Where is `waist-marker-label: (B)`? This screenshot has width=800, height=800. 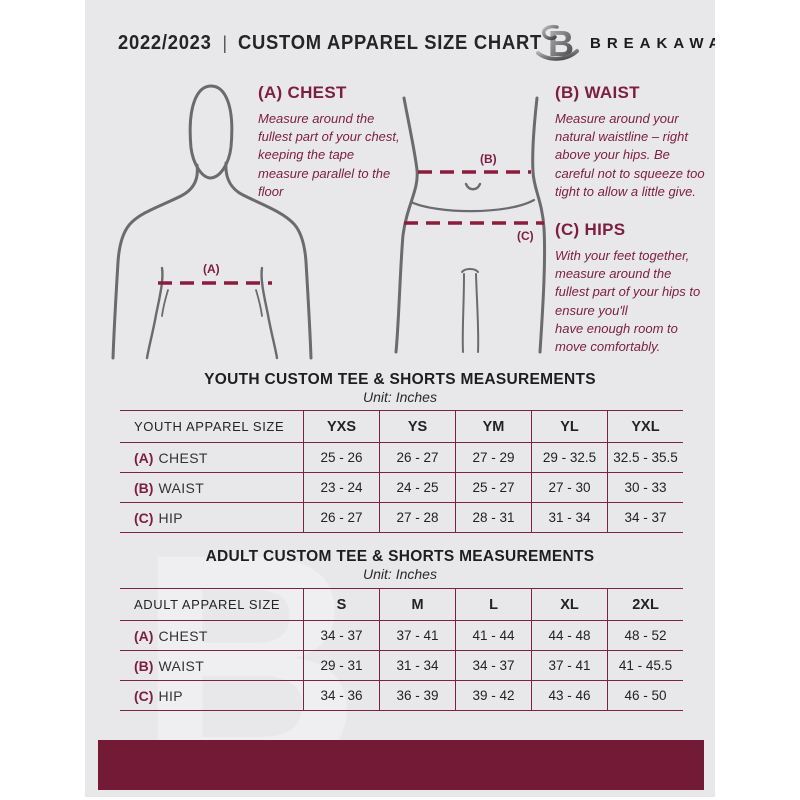
waist-marker-label: (B) is located at coordinates (488, 159).